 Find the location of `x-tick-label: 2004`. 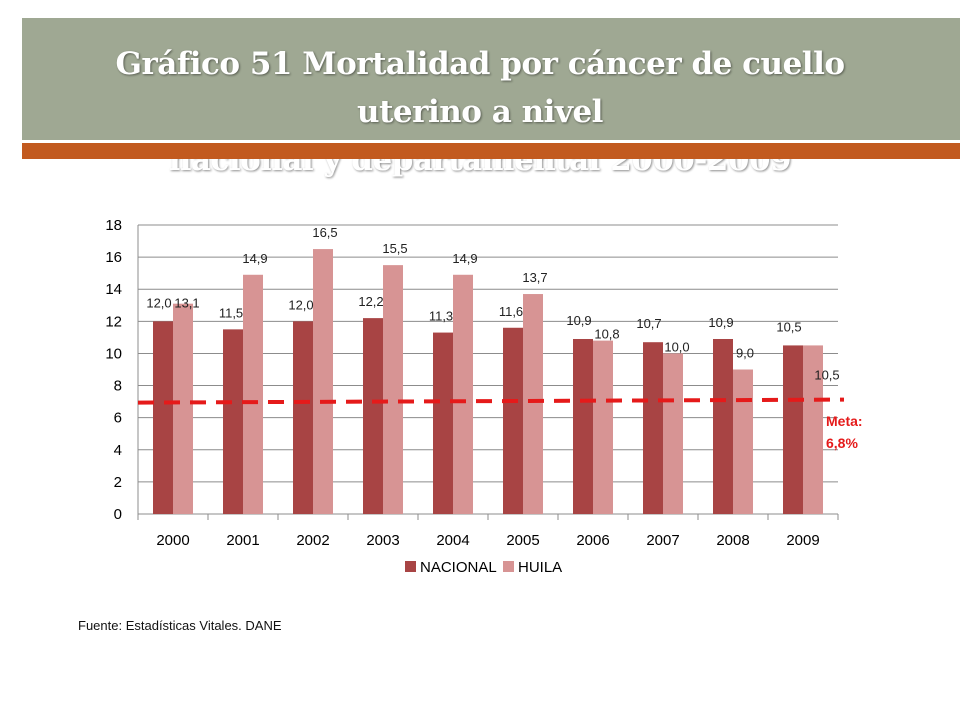

x-tick-label: 2004 is located at coordinates (452, 540).